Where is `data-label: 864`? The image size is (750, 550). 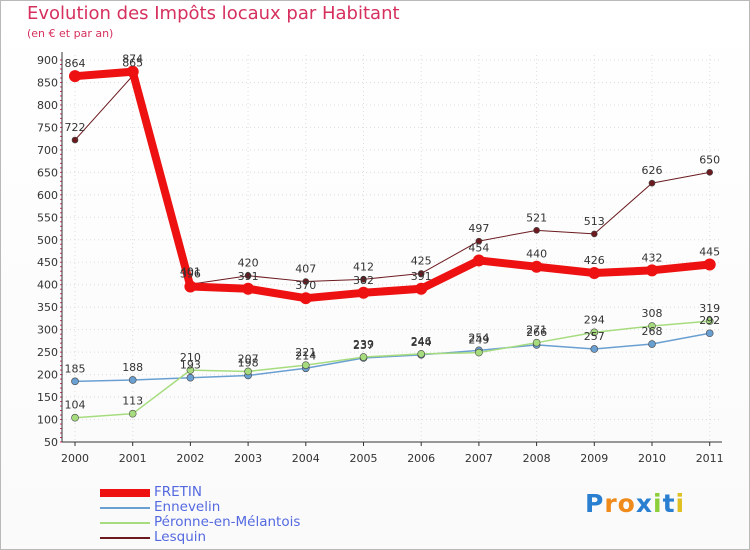 data-label: 864 is located at coordinates (75, 63).